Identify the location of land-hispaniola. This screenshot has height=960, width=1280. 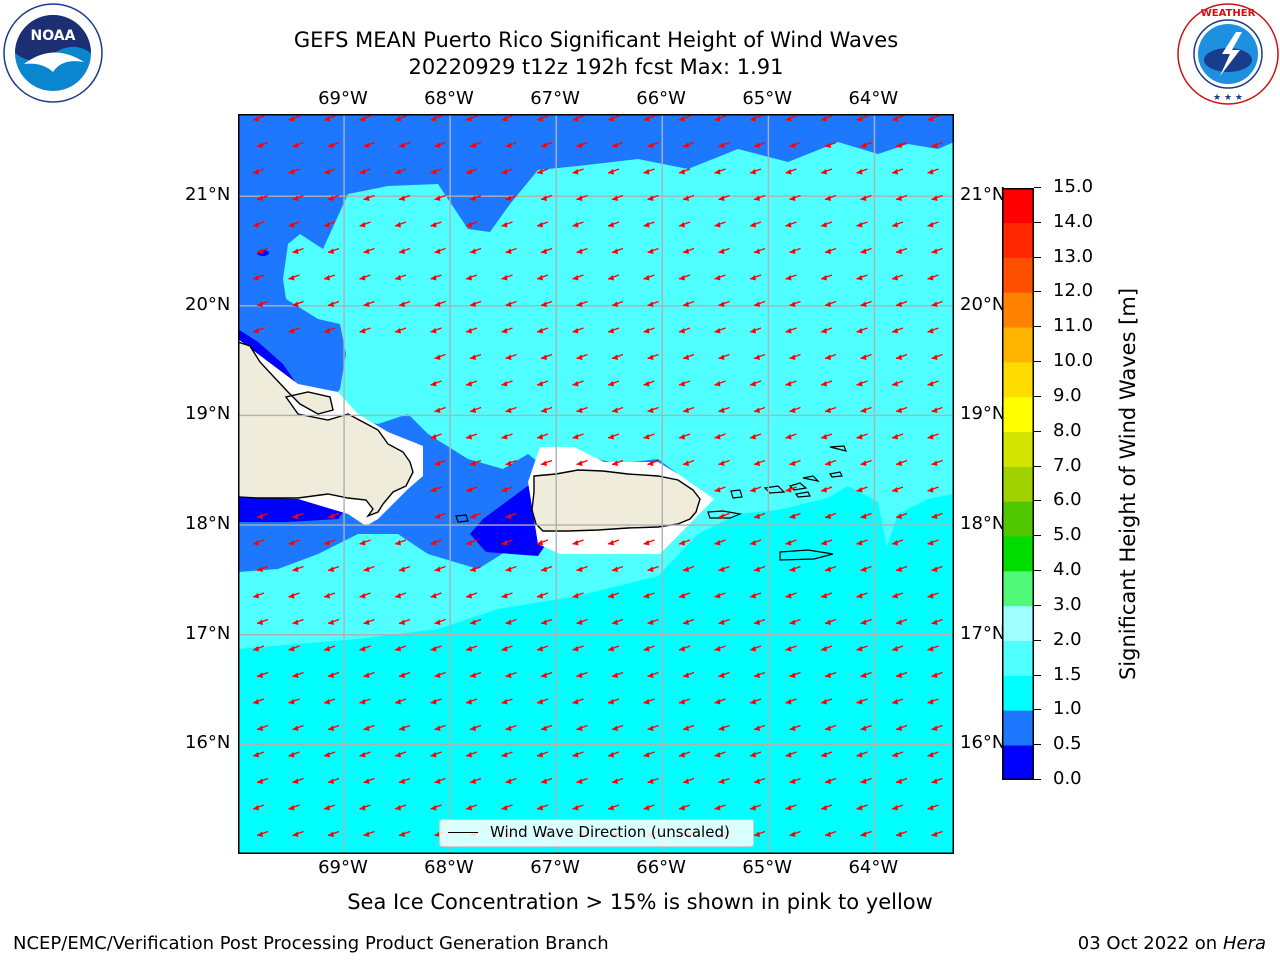
(326, 429).